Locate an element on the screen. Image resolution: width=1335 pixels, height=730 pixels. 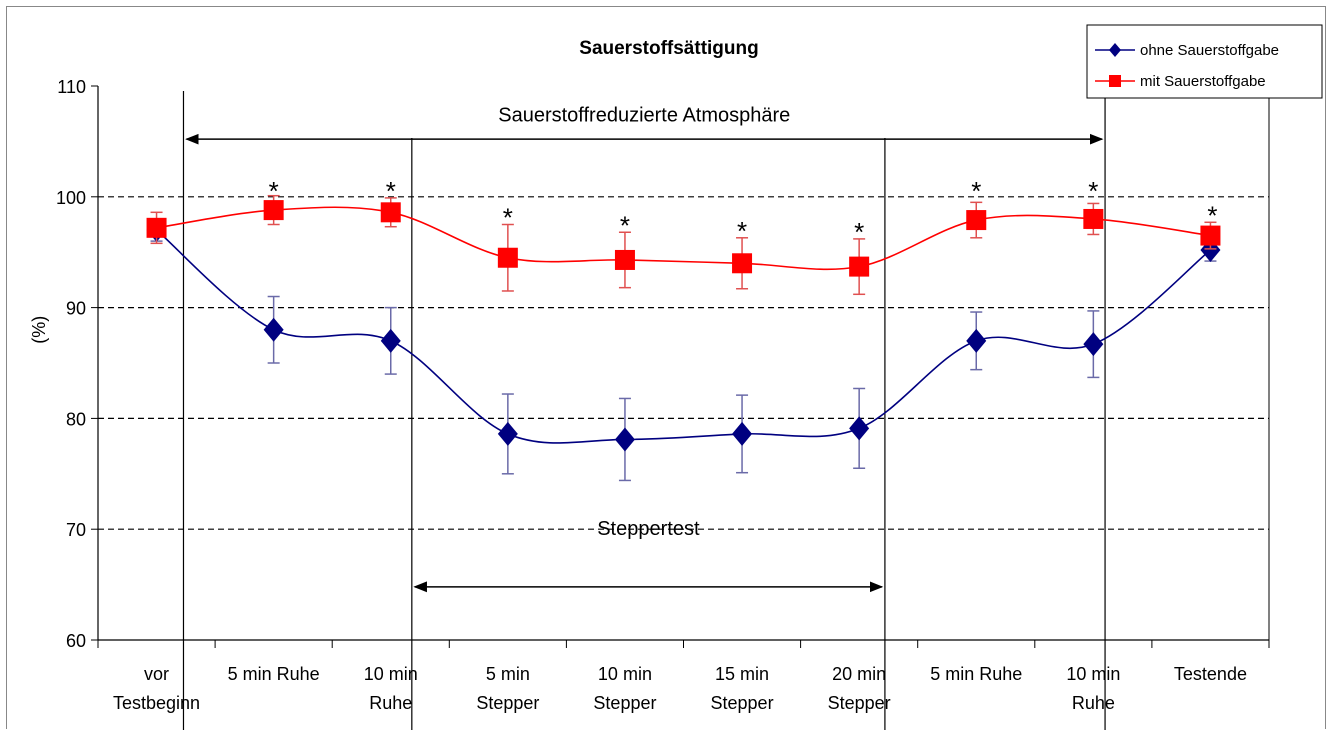
x-category-label: vor is located at coordinates (156, 674).